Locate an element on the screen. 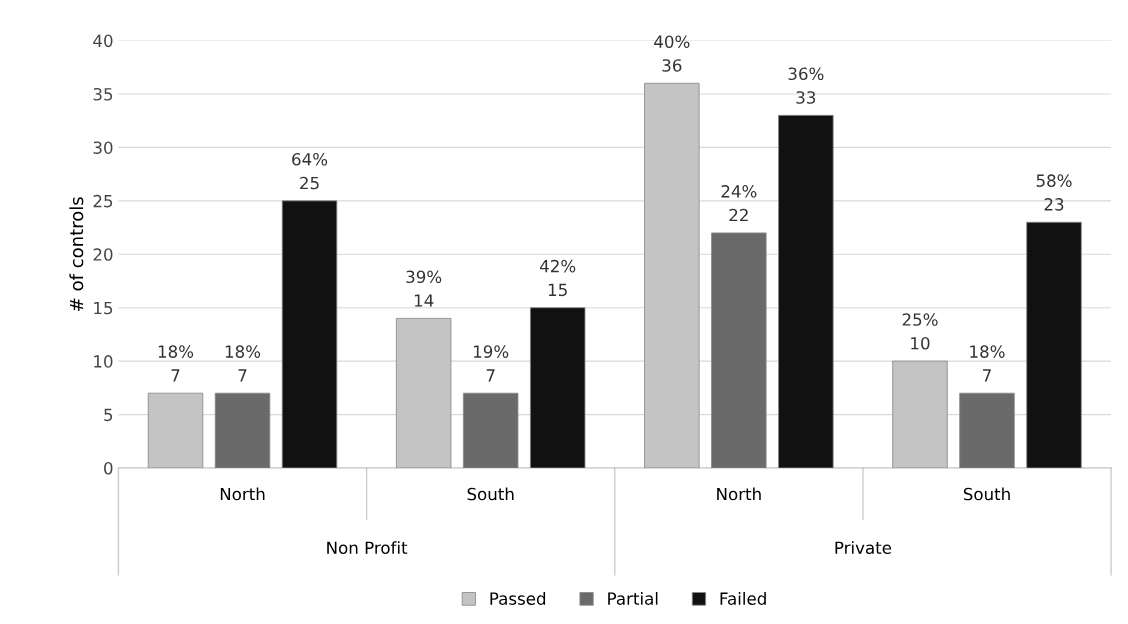  data-label: 24% 22 is located at coordinates (739, 203).